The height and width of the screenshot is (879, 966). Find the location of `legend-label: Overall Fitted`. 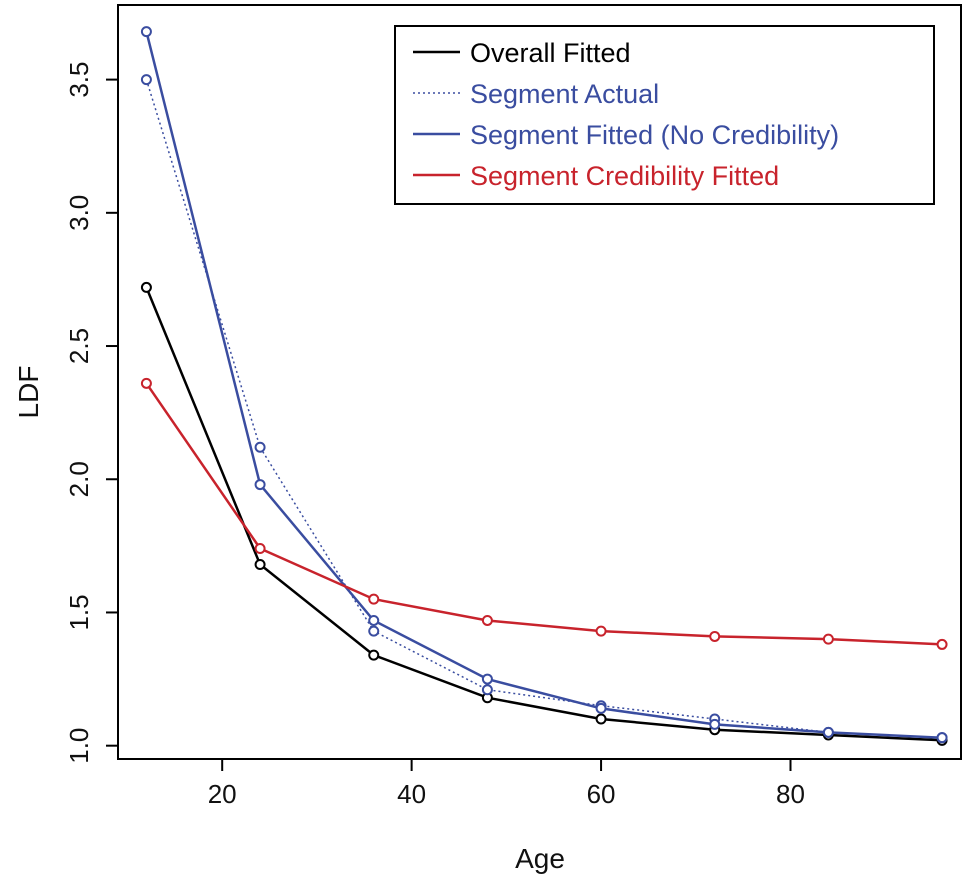

legend-label: Overall Fitted is located at coordinates (550, 53).